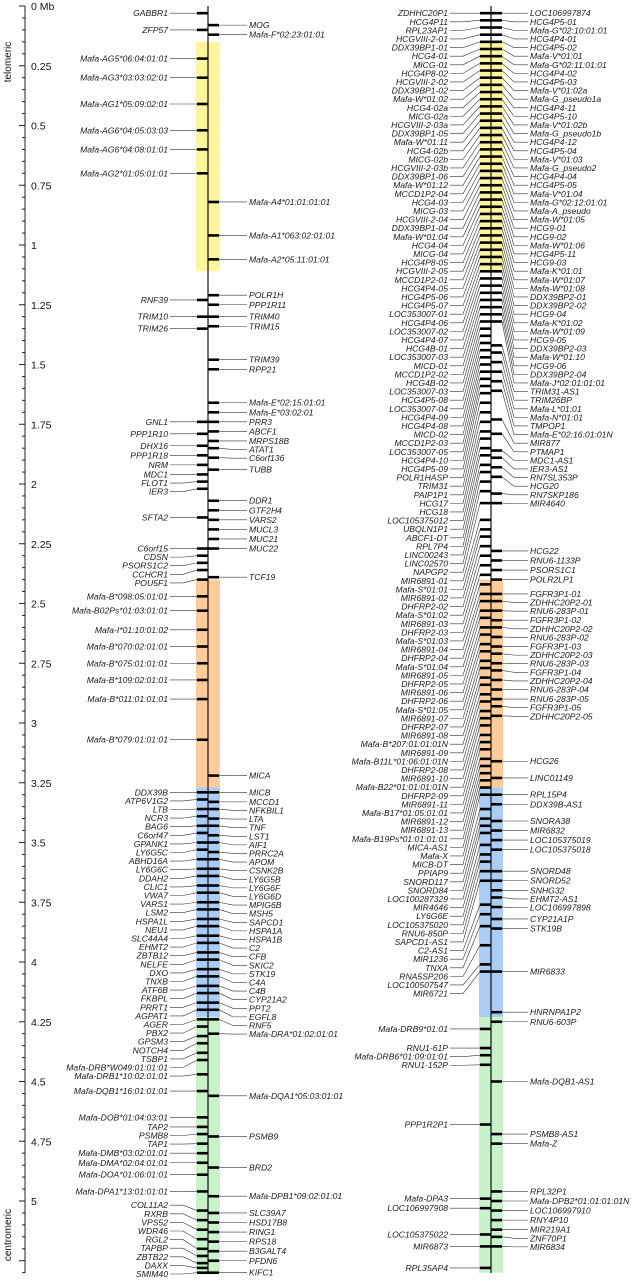 This screenshot has width=637, height=1280. What do you see at coordinates (556, 194) in the screenshot?
I see `gene-label: Mafa-V*01:04` at bounding box center [556, 194].